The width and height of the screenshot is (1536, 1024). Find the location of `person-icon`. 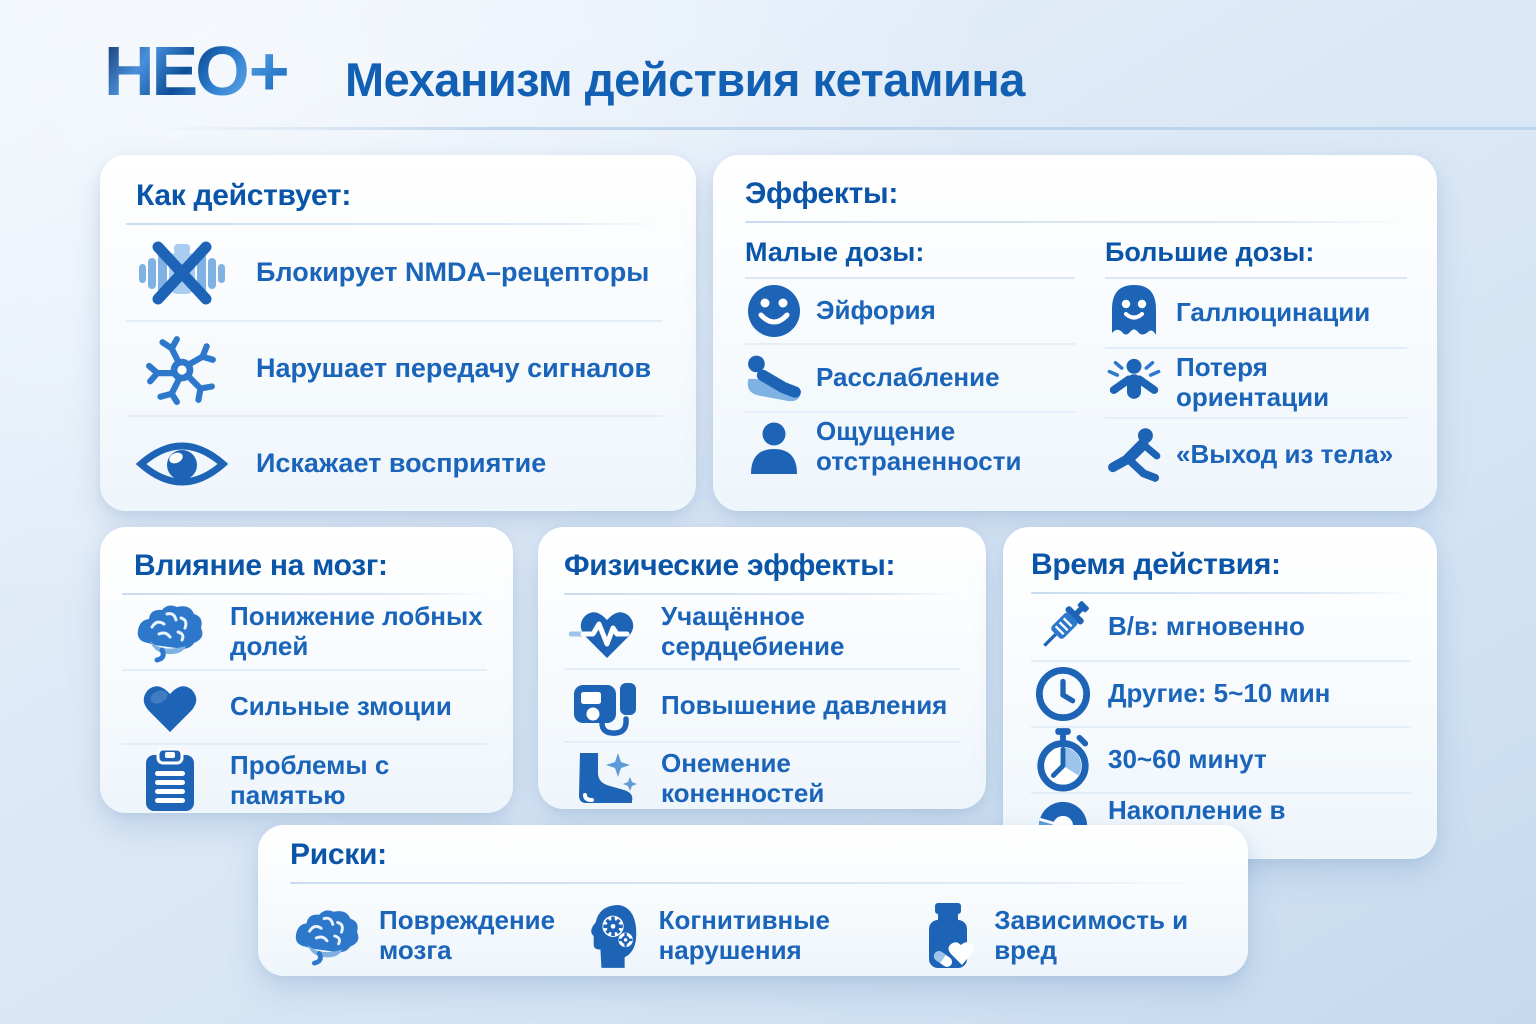

person-icon is located at coordinates (774, 447).